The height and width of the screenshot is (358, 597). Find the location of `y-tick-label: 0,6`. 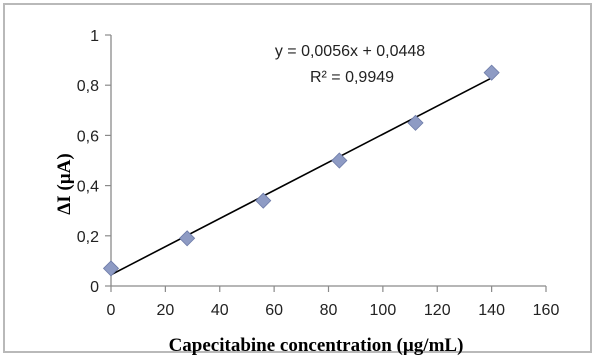

y-tick-label: 0,6 is located at coordinates (88, 136).